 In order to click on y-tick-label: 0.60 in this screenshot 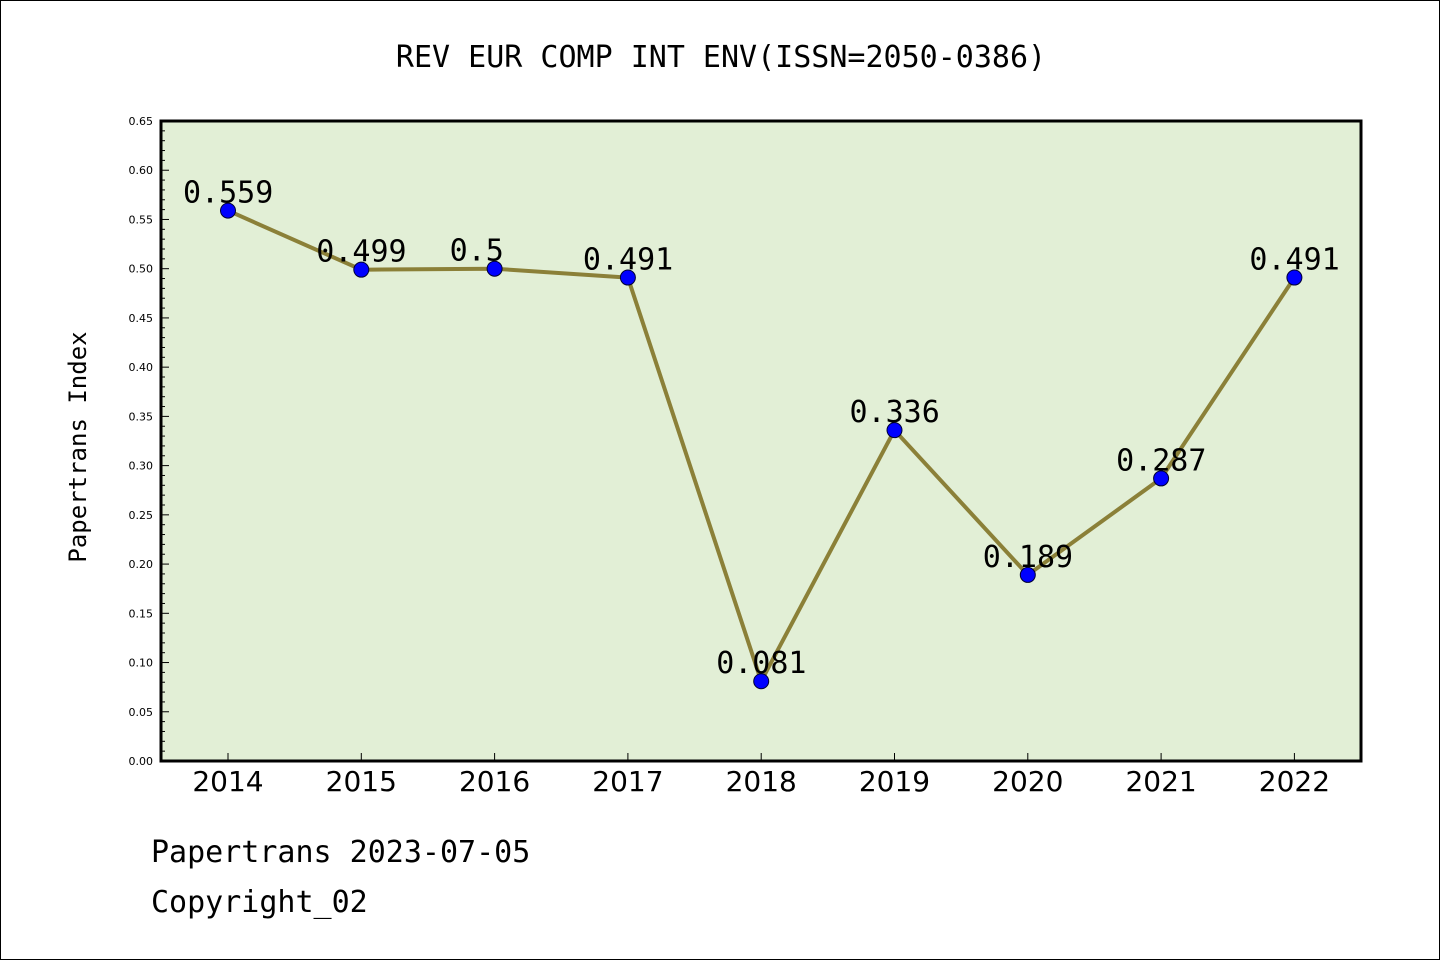, I will do `click(141, 170)`.